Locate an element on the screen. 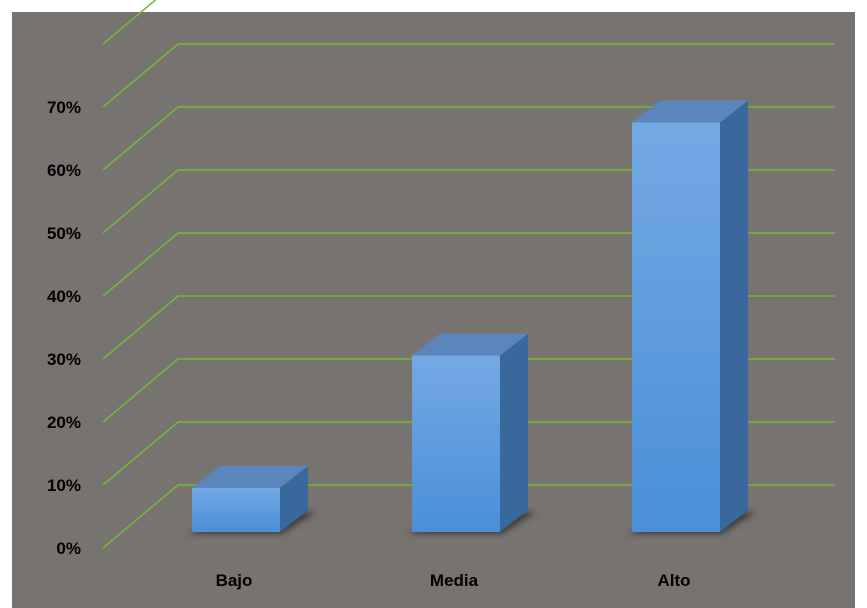 The width and height of the screenshot is (867, 608). x-tick-label: Alto is located at coordinates (673, 580).